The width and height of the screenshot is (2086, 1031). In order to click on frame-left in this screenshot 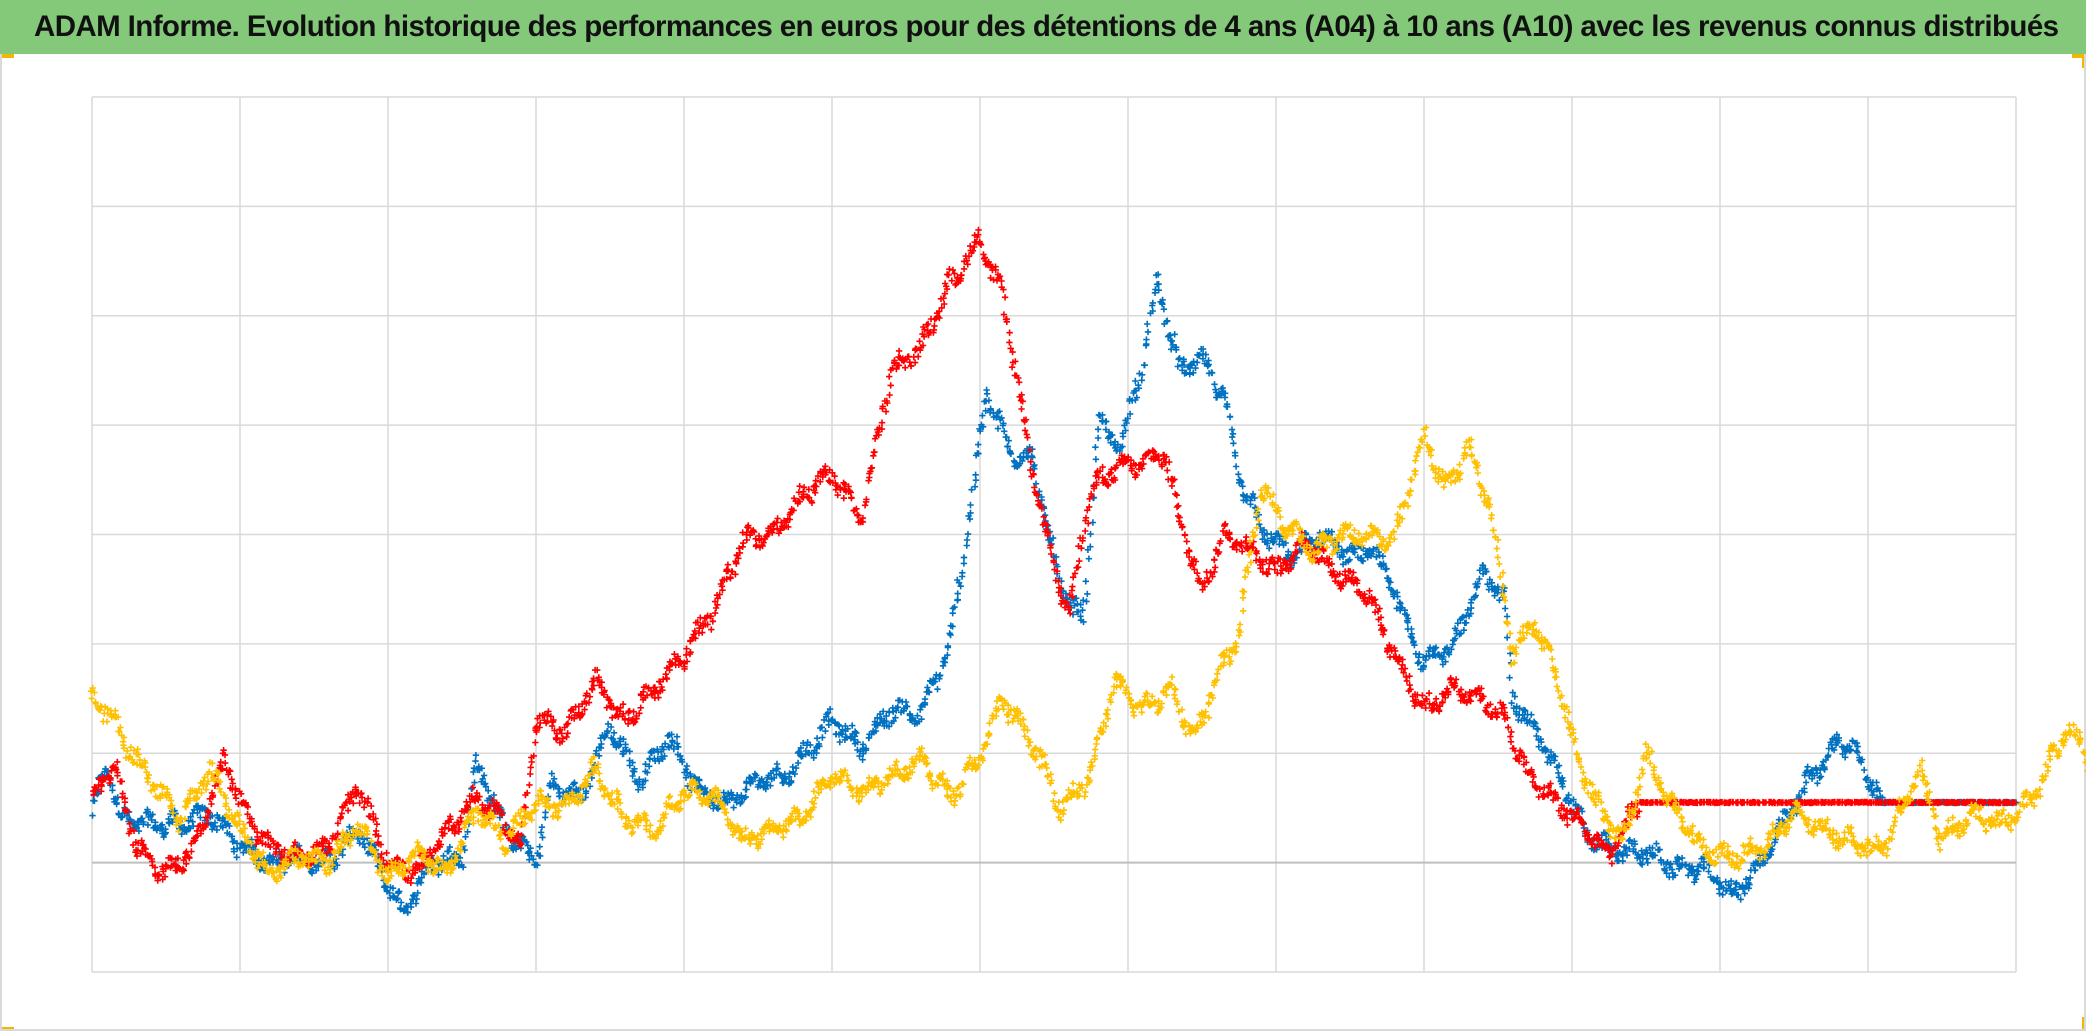, I will do `click(1, 542)`.